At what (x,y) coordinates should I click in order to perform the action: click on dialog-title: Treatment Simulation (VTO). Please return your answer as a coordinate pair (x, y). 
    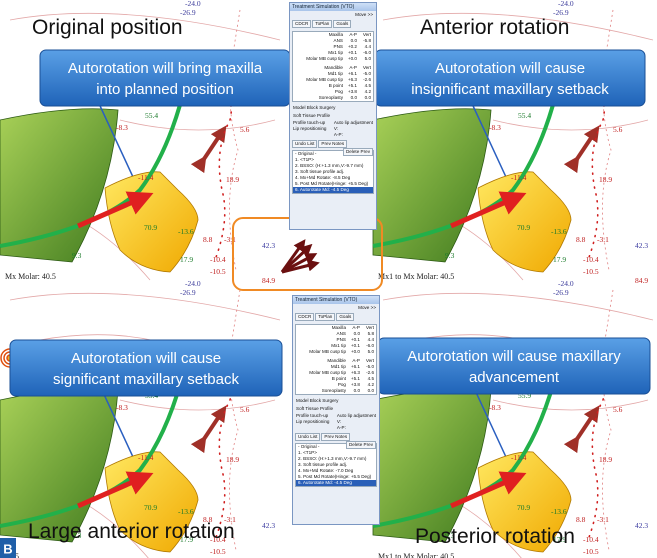
    Looking at the image, I should click on (333, 7).